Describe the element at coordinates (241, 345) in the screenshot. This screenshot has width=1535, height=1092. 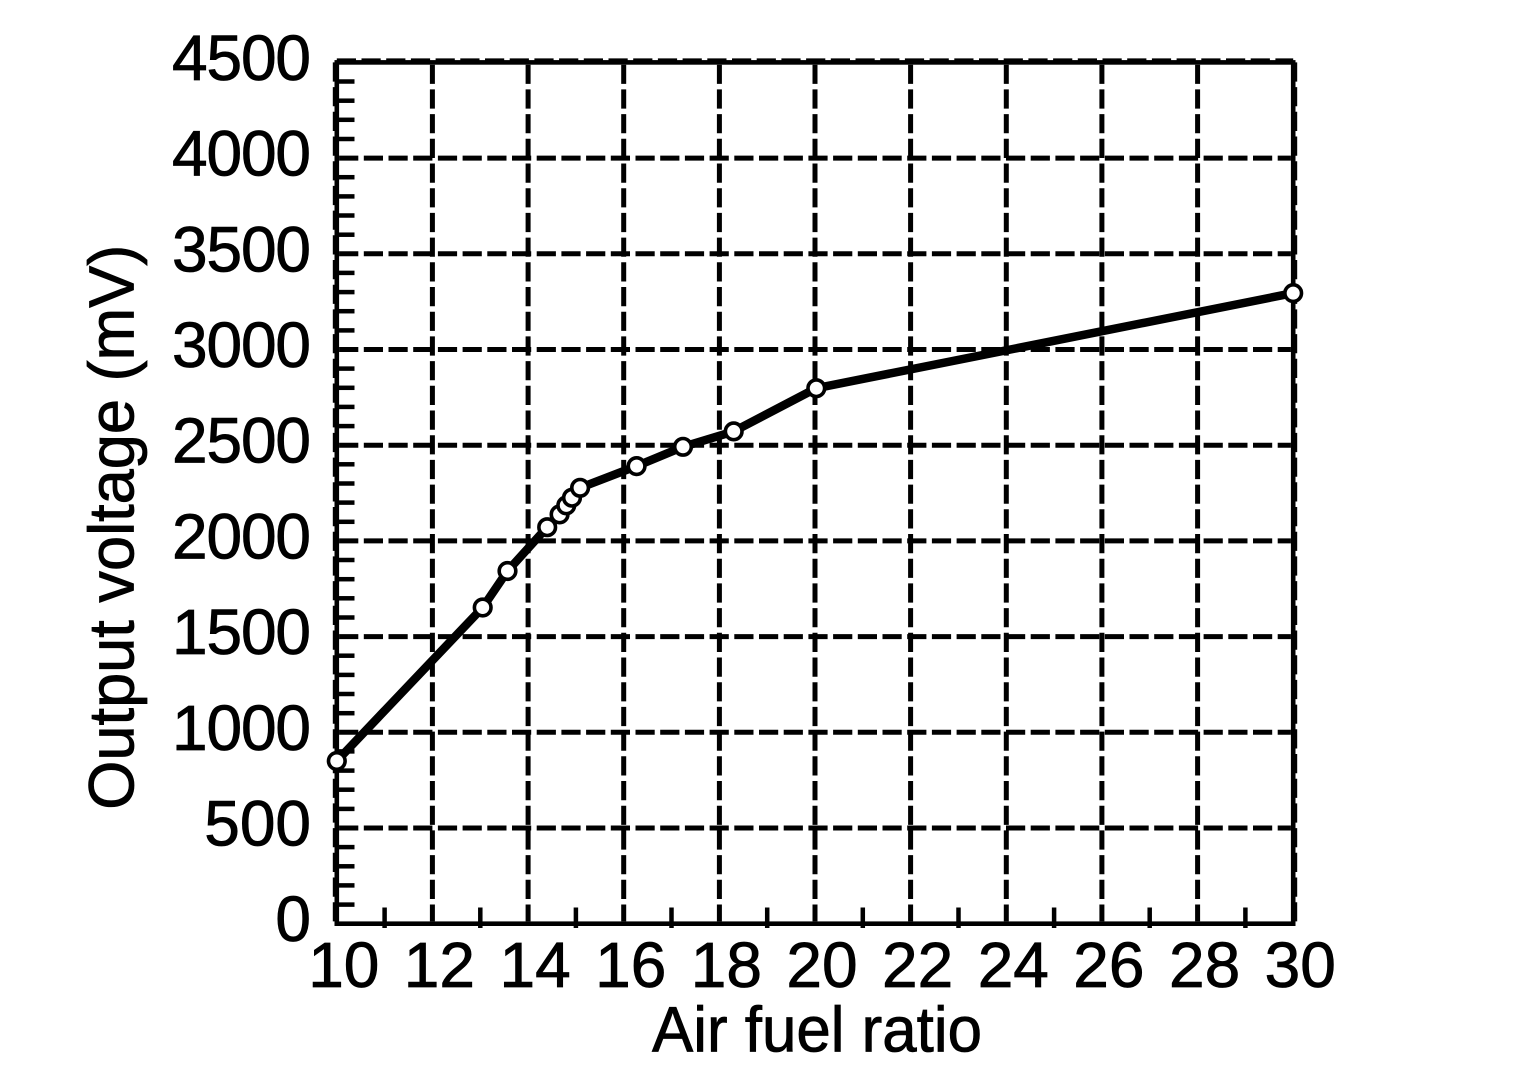
I see `svg-text: 3000` at that location.